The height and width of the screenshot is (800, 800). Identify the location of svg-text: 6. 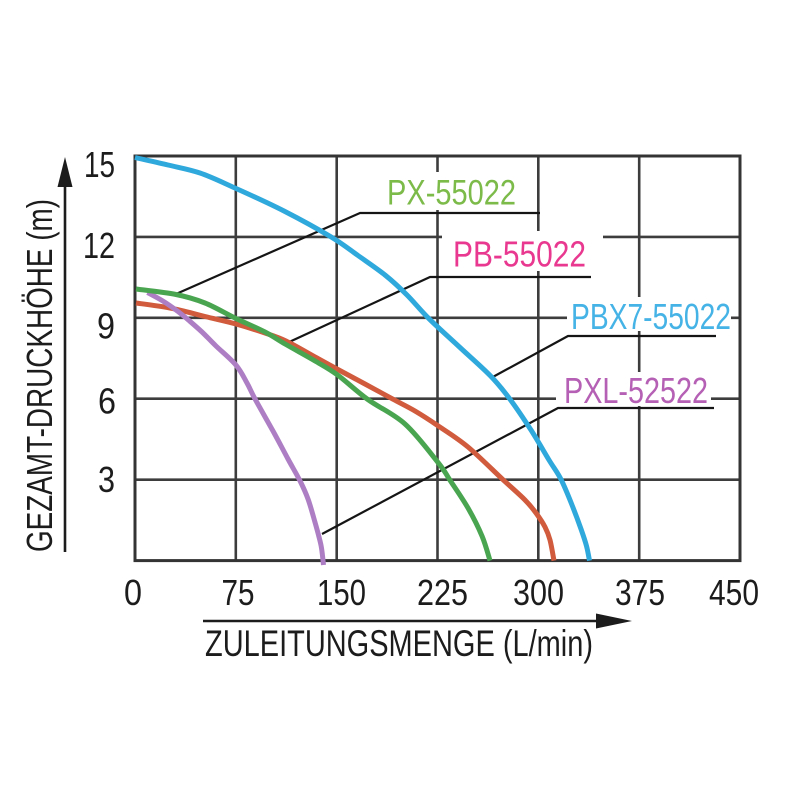
(107, 401).